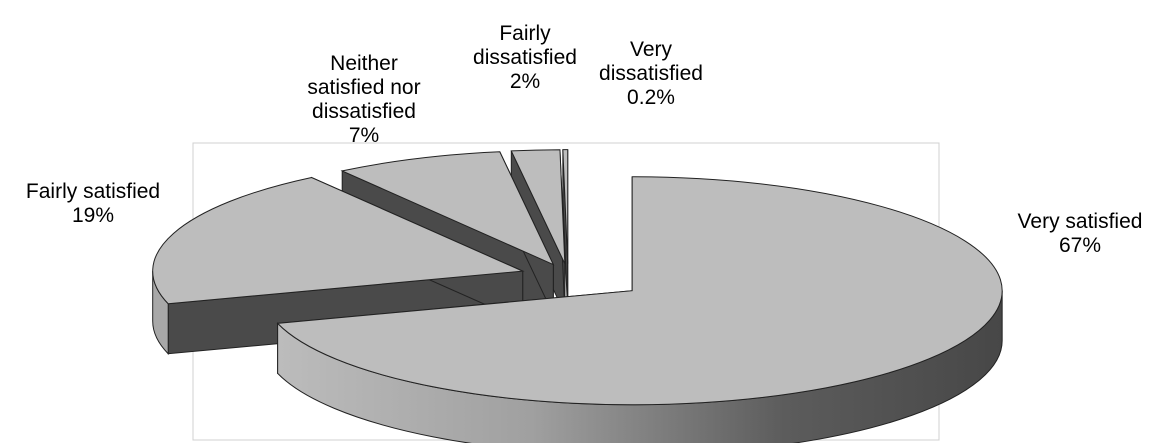 The height and width of the screenshot is (443, 1154). I want to click on label-very-dissatisfied-line1: Very, so click(651, 49).